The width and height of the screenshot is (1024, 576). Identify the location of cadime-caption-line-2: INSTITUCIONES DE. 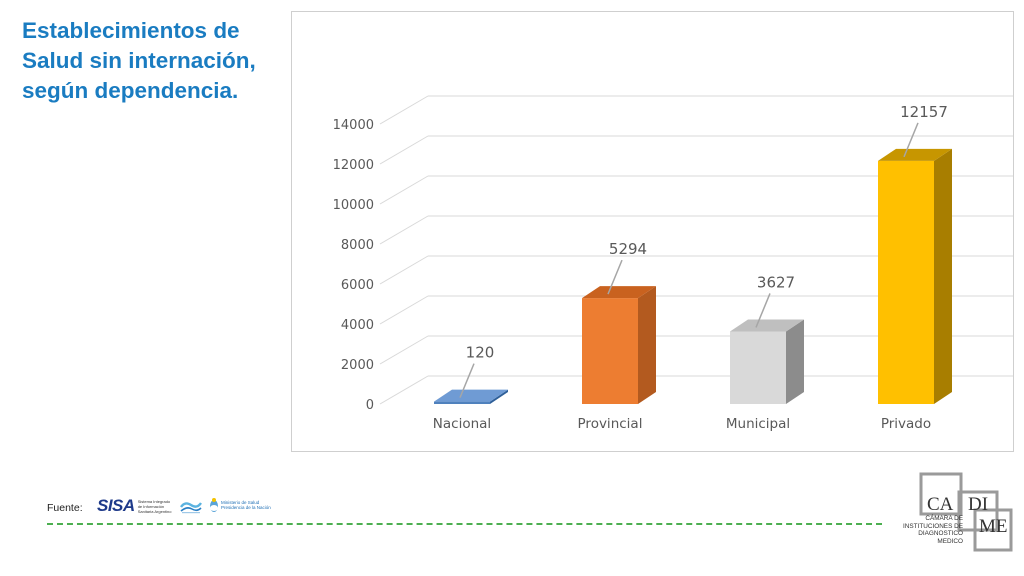
(932, 526).